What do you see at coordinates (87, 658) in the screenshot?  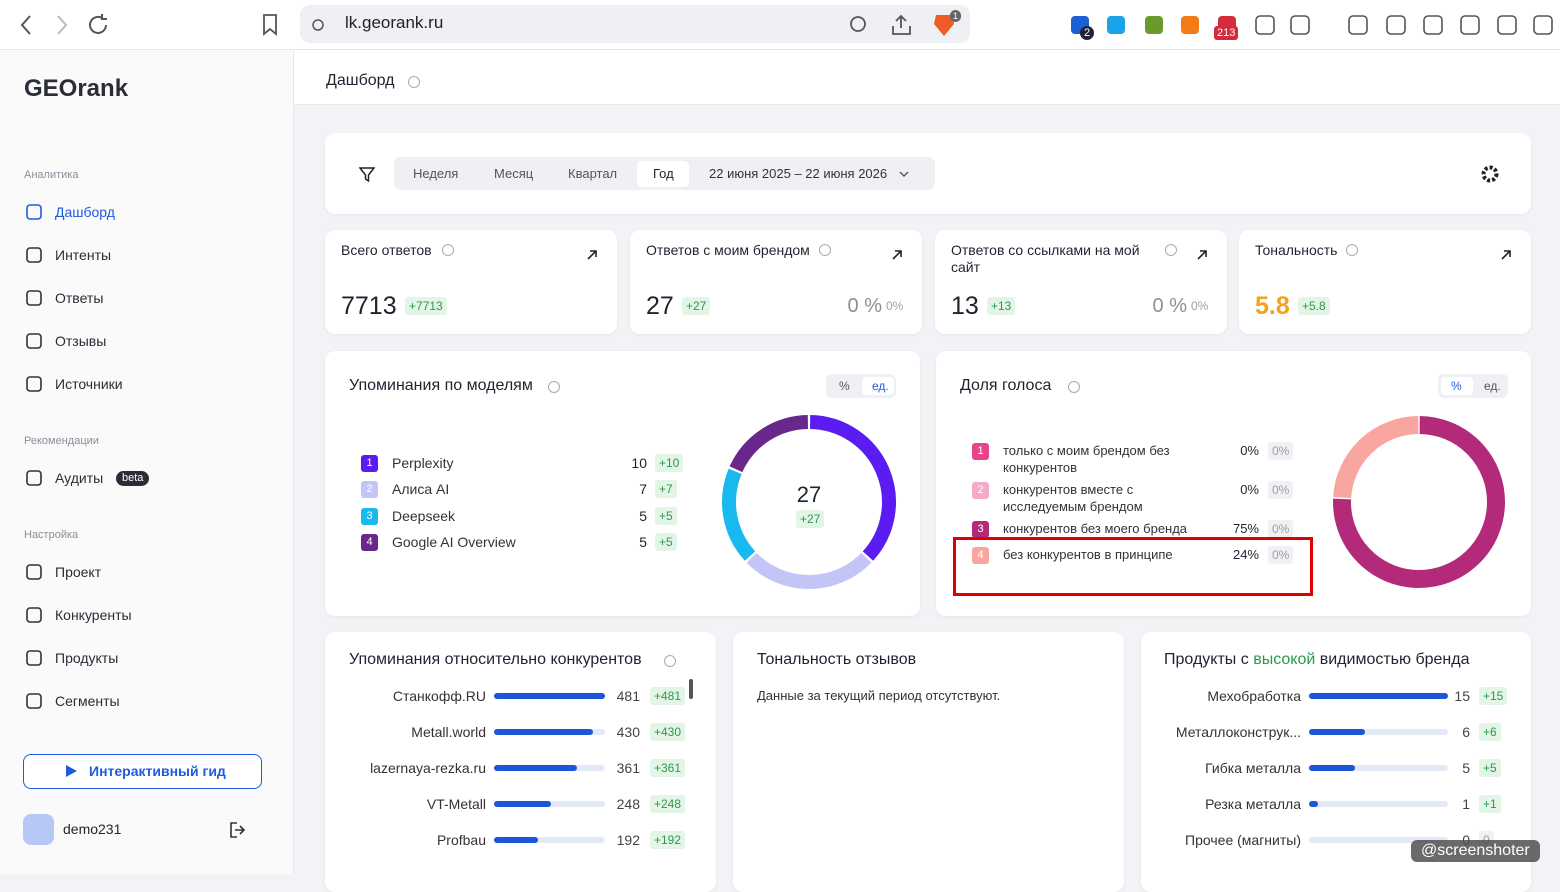 I see `nav-item: Продукты` at bounding box center [87, 658].